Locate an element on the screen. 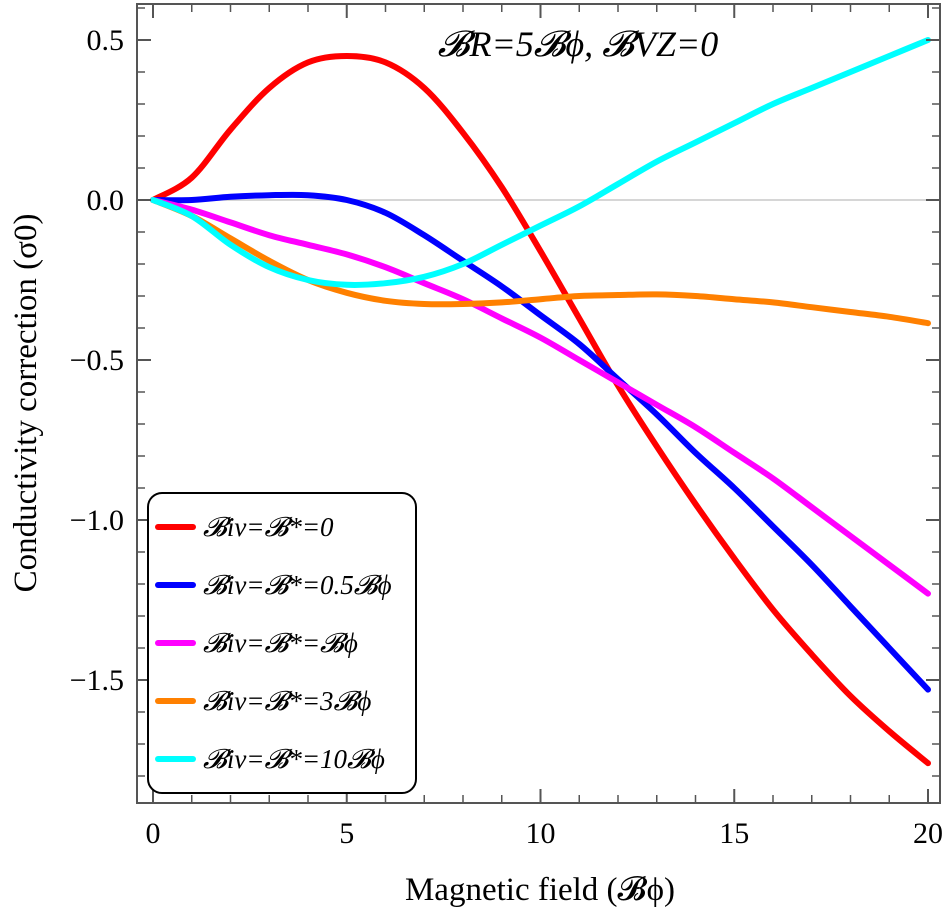  legend-label-4: 𝓑iv=𝓑*=3𝓑ϕ is located at coordinates (287, 701).